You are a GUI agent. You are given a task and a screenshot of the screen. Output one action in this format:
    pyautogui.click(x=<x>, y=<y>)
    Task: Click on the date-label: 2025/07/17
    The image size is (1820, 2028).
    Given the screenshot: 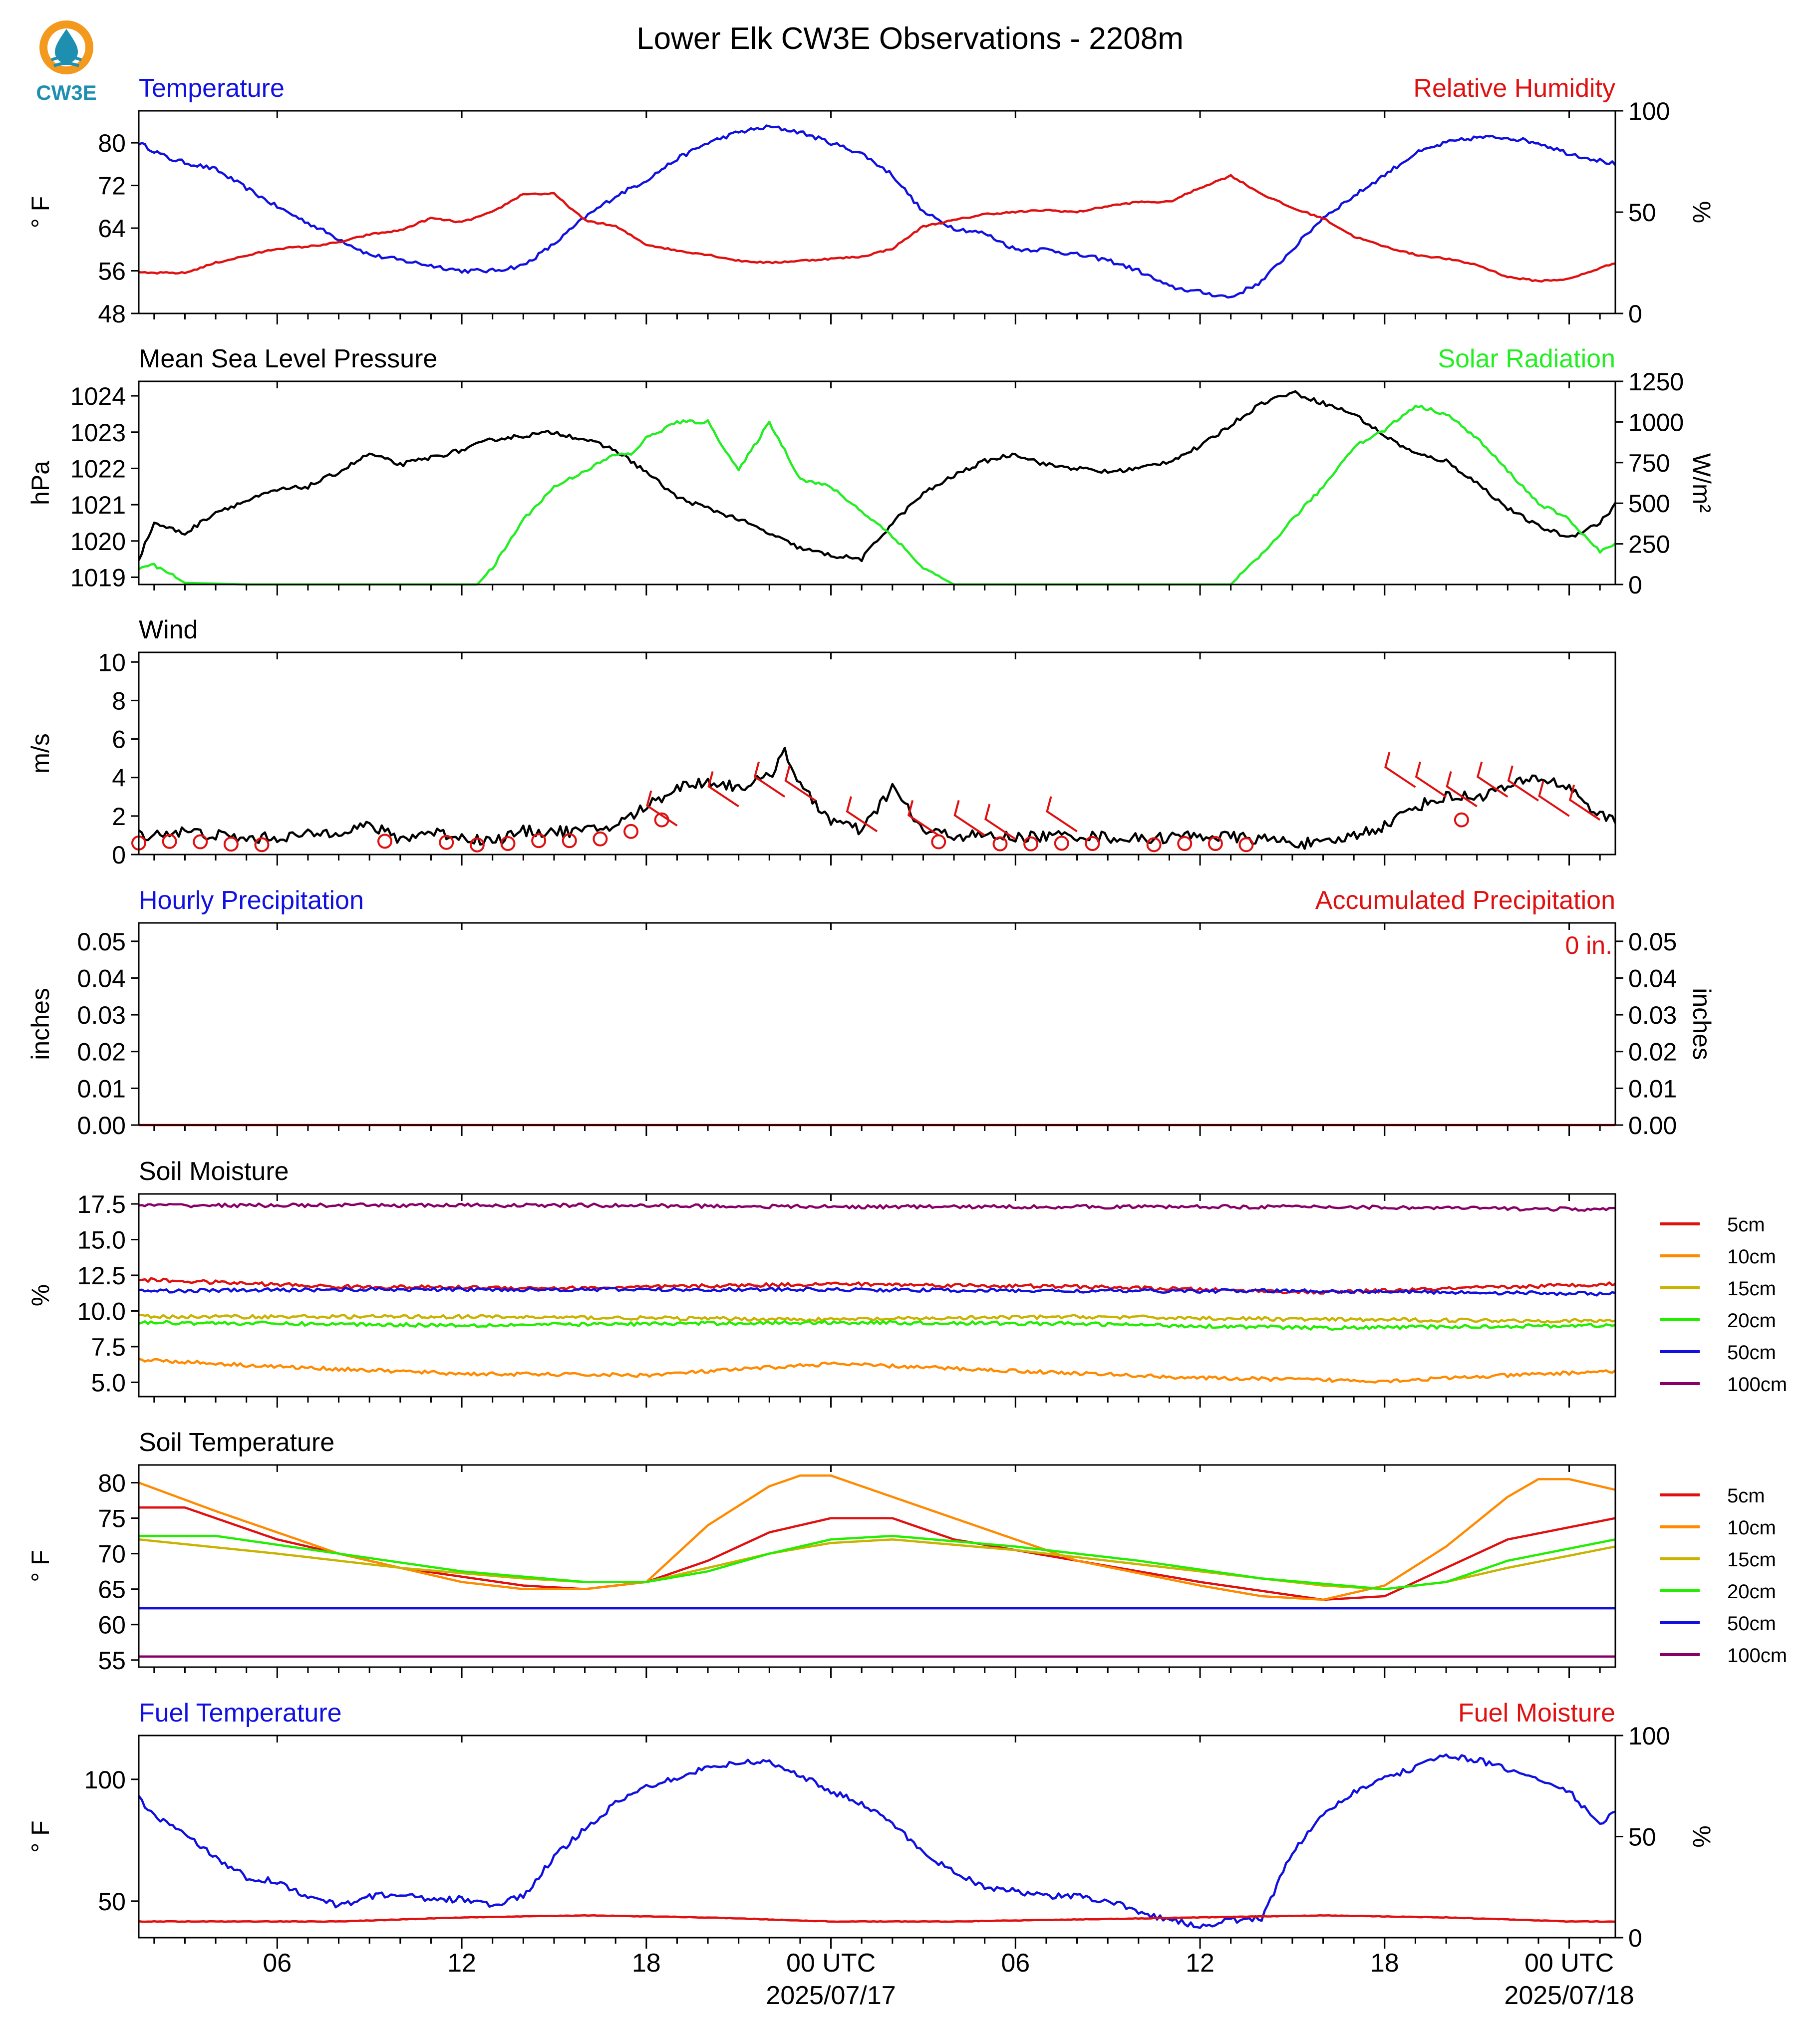 What is the action you would take?
    pyautogui.click(x=831, y=1995)
    